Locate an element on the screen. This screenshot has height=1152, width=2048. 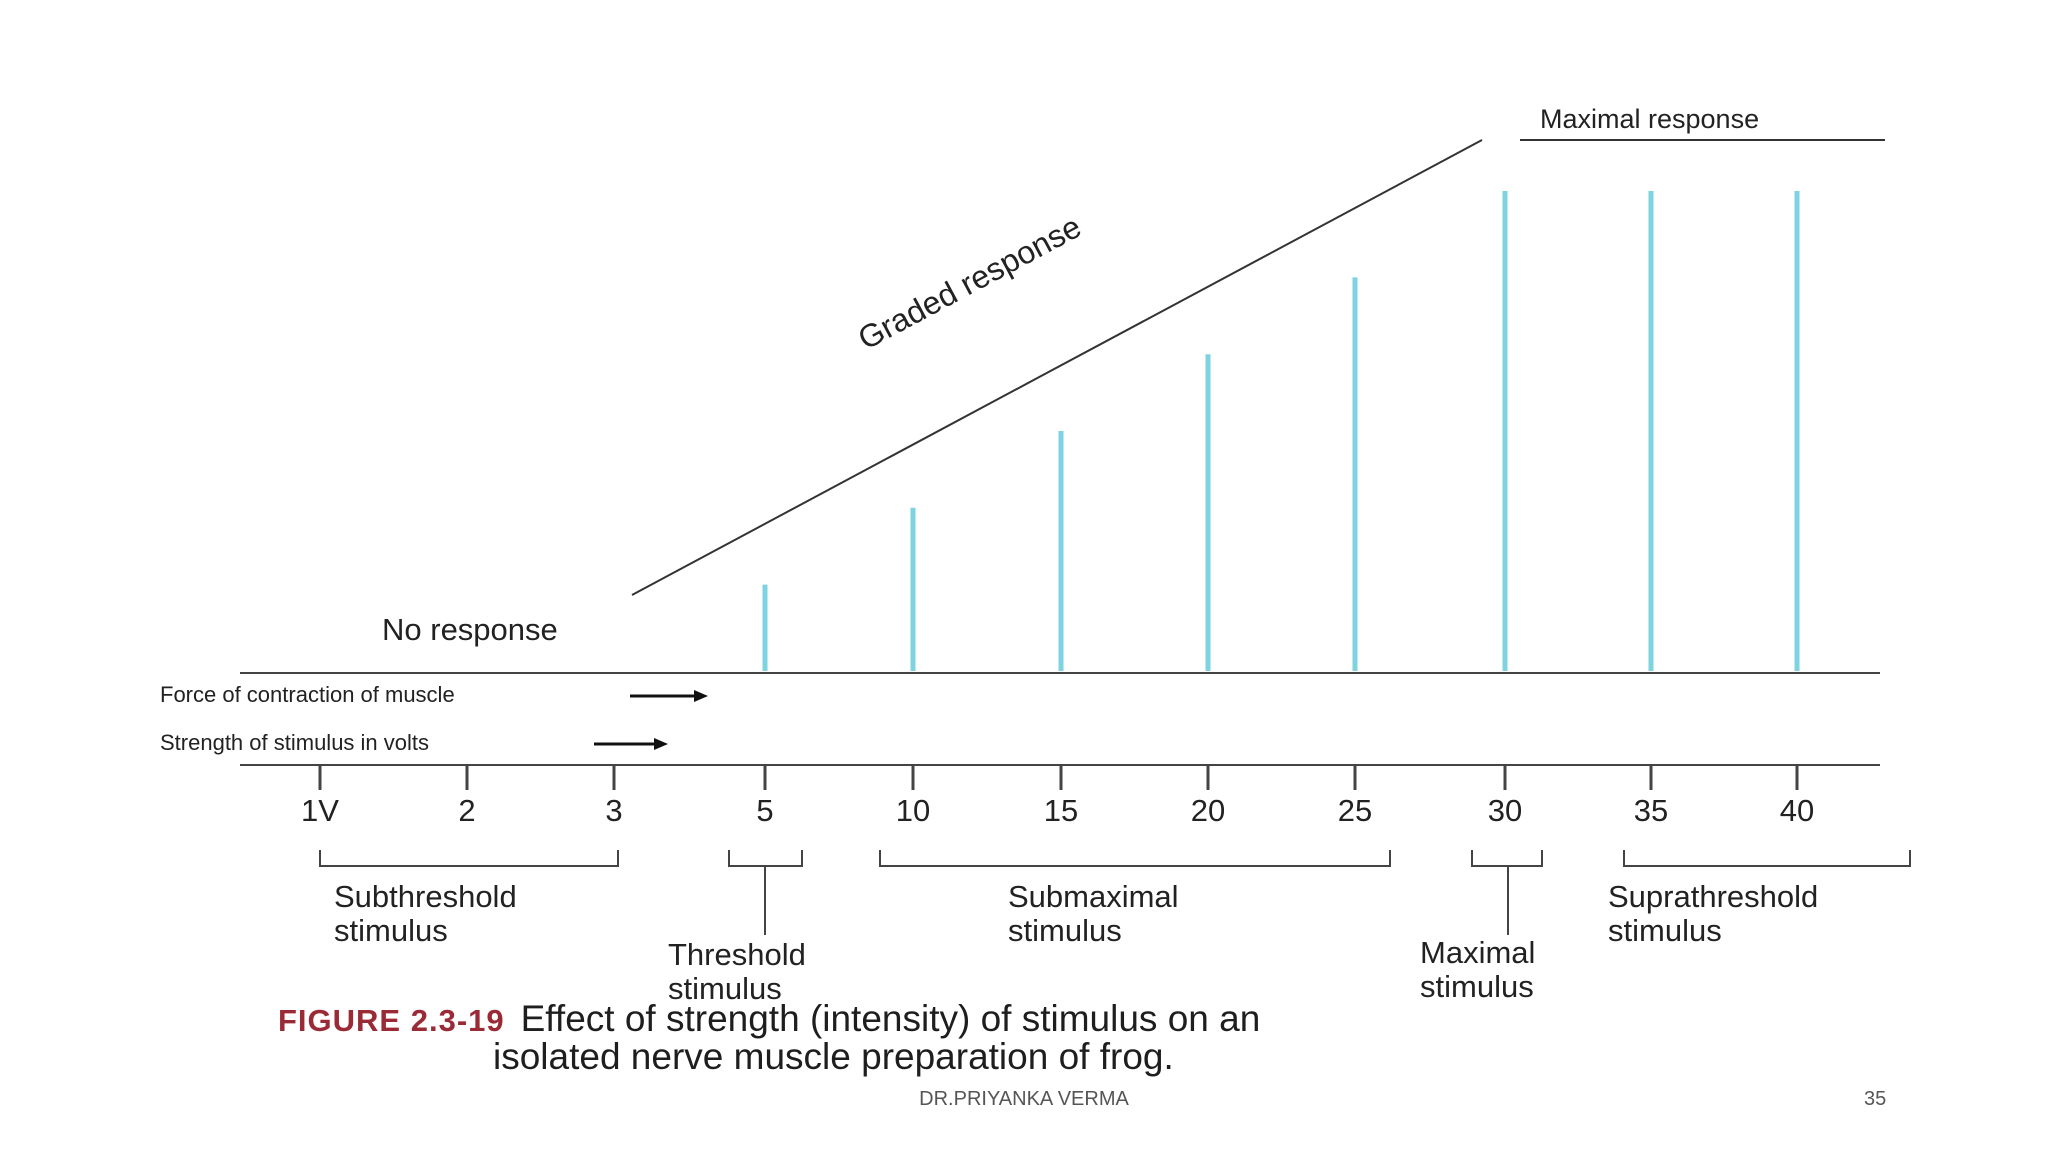
suprathreshold-label: Suprathreshold stimulus is located at coordinates (1713, 914).